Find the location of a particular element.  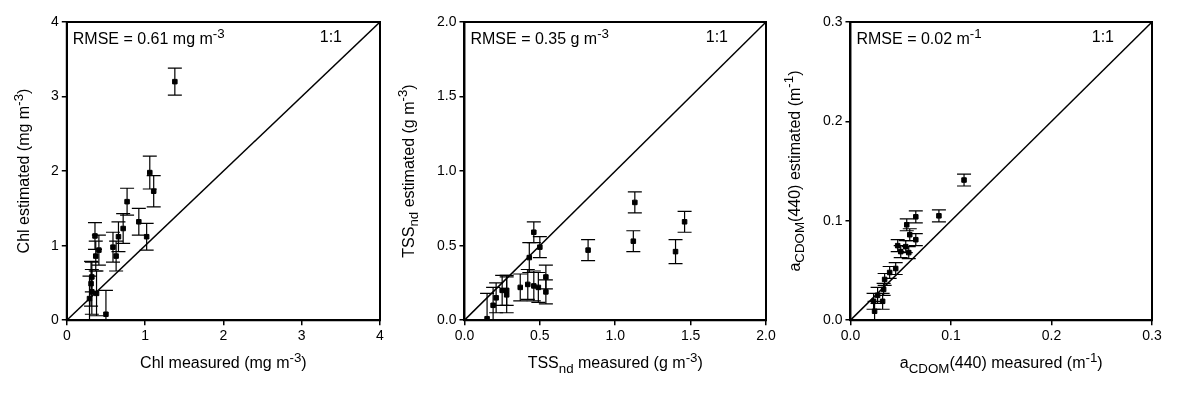

y-tick-label: 3 is located at coordinates (54, 95).